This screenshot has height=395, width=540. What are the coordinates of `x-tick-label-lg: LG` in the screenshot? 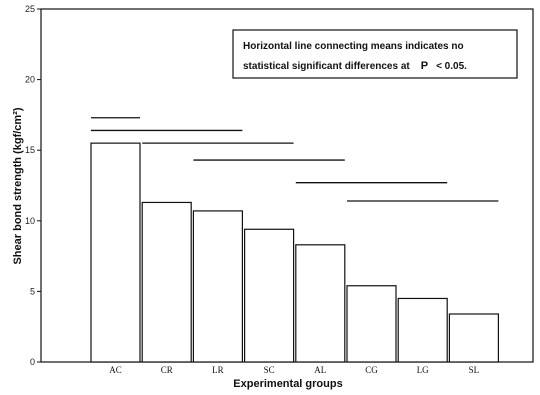 It's located at (423, 370).